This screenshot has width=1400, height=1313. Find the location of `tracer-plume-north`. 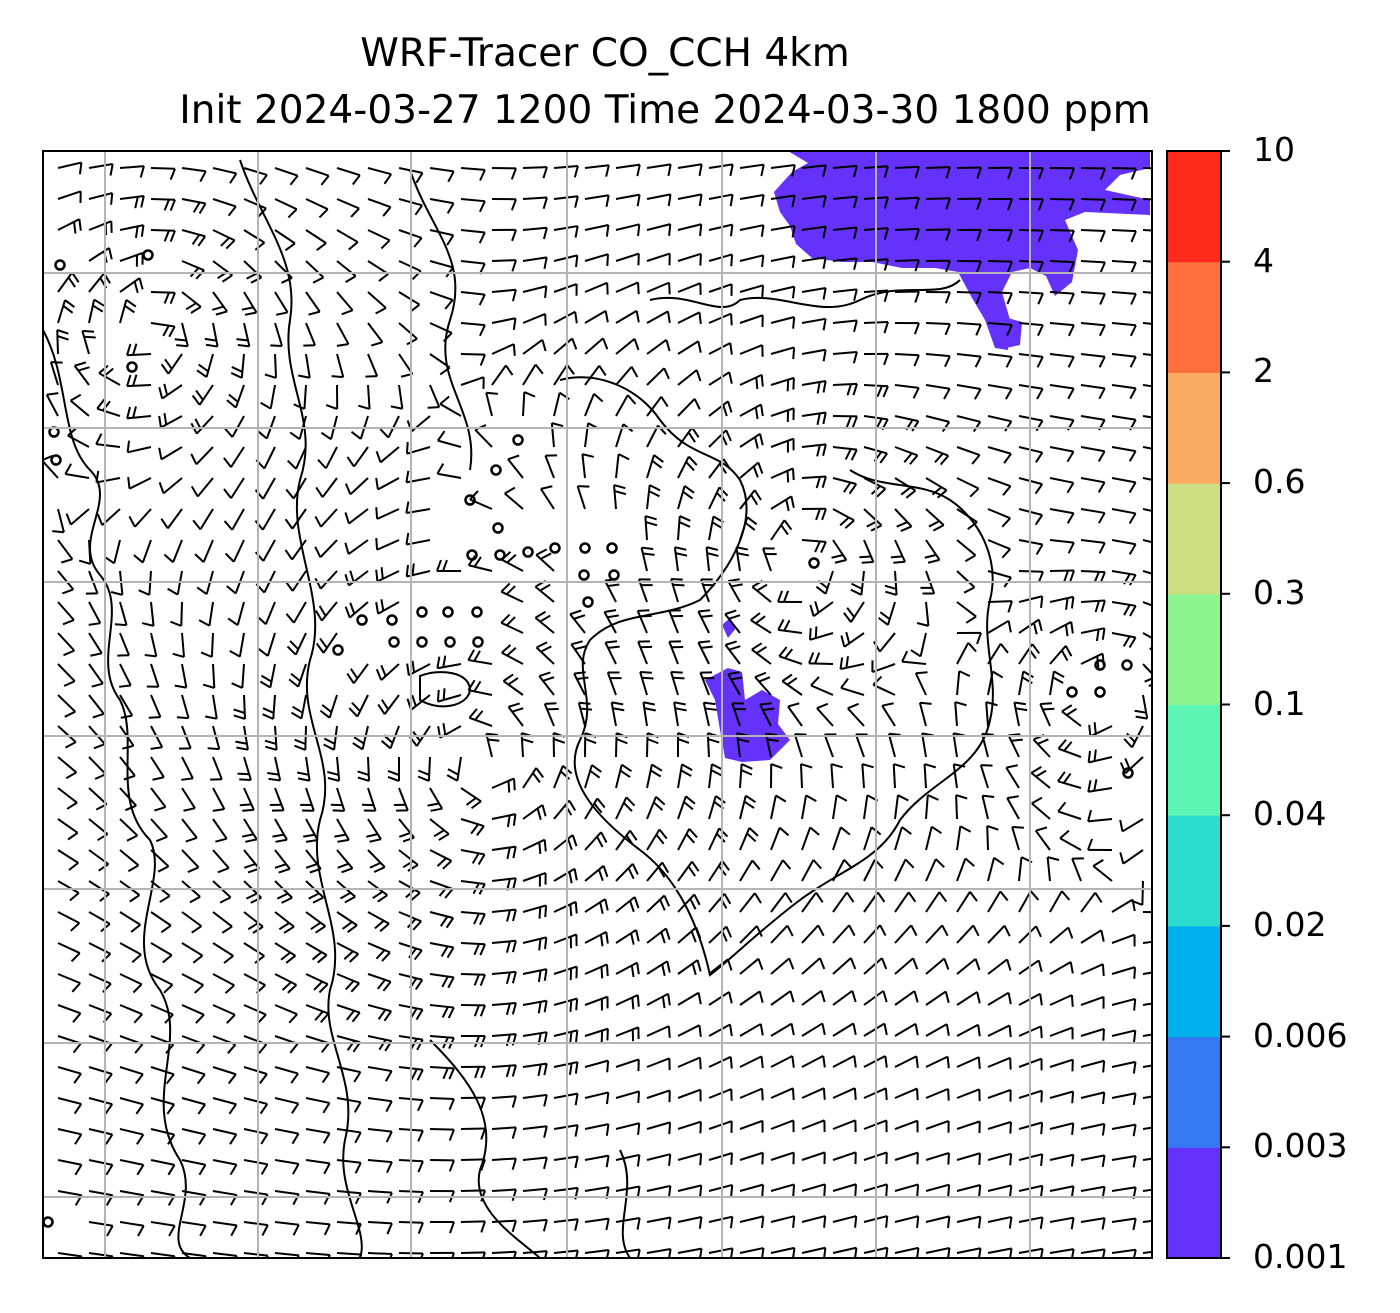

tracer-plume-north is located at coordinates (962, 250).